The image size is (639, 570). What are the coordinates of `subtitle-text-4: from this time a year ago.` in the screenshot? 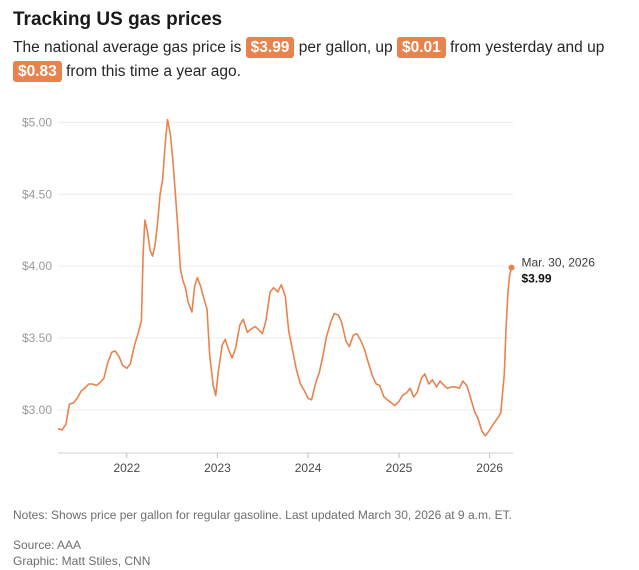 It's located at (151, 71).